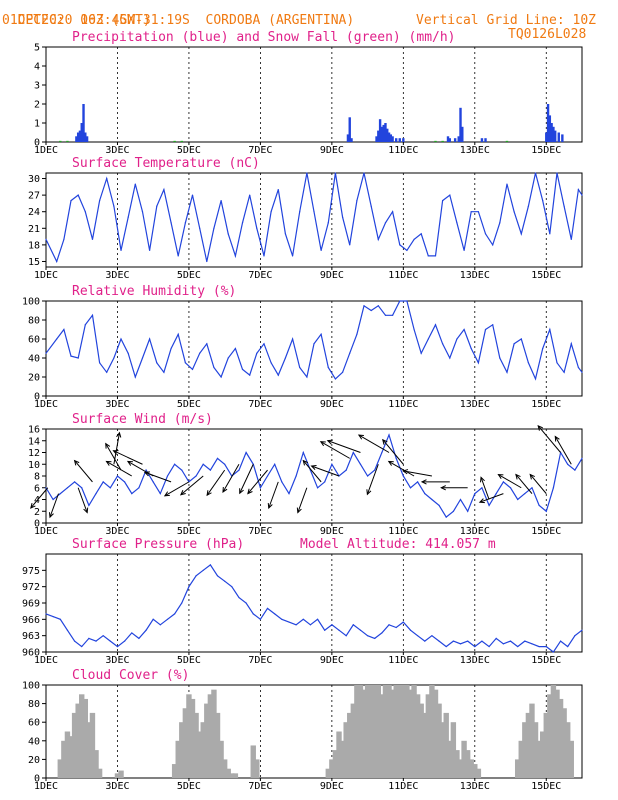 The image size is (618, 800). I want to click on panel-3-ytick-3: 6, so click(37, 488).